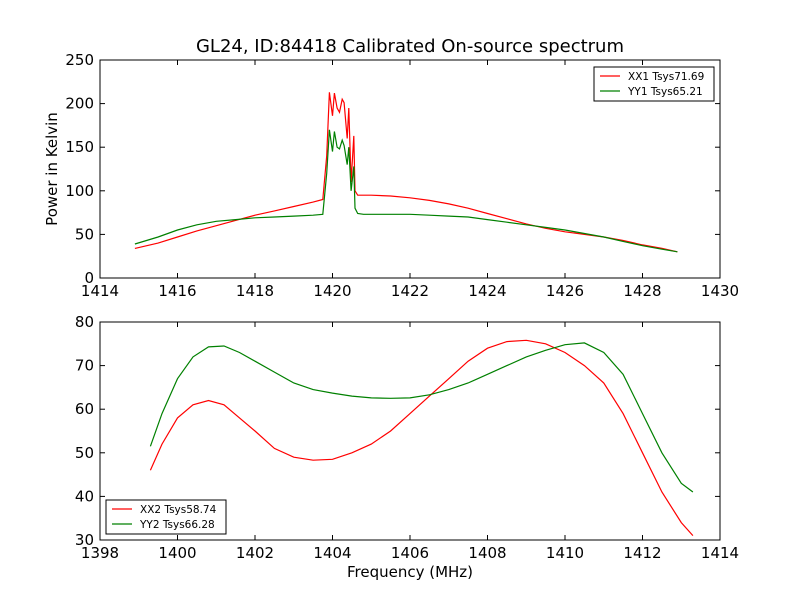 The image size is (800, 604). Describe the element at coordinates (642, 291) in the screenshot. I see `x-tick-label: 1428` at that location.